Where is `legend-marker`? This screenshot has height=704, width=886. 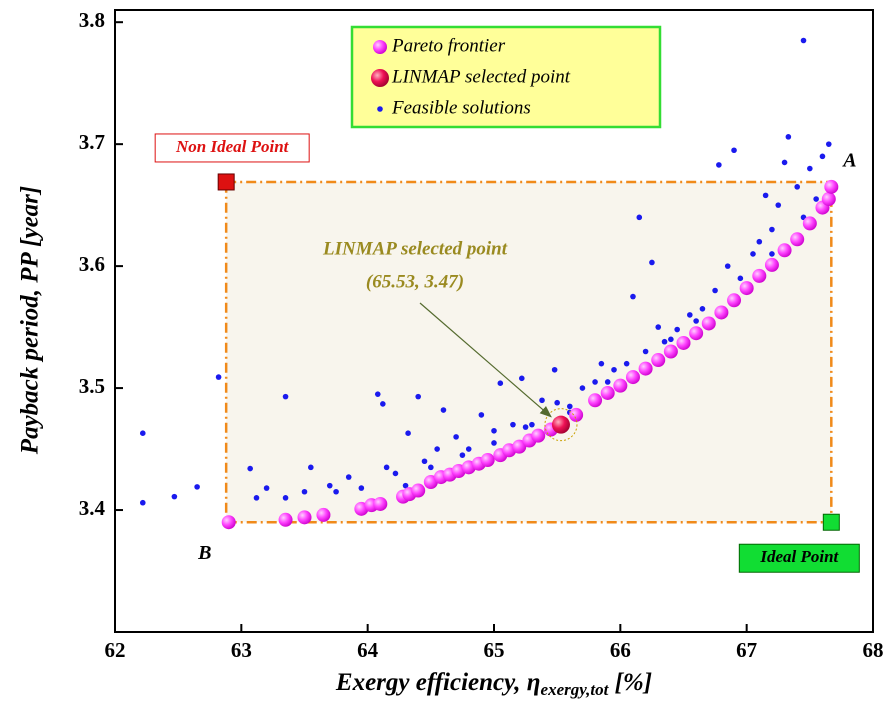
legend-marker is located at coordinates (380, 109).